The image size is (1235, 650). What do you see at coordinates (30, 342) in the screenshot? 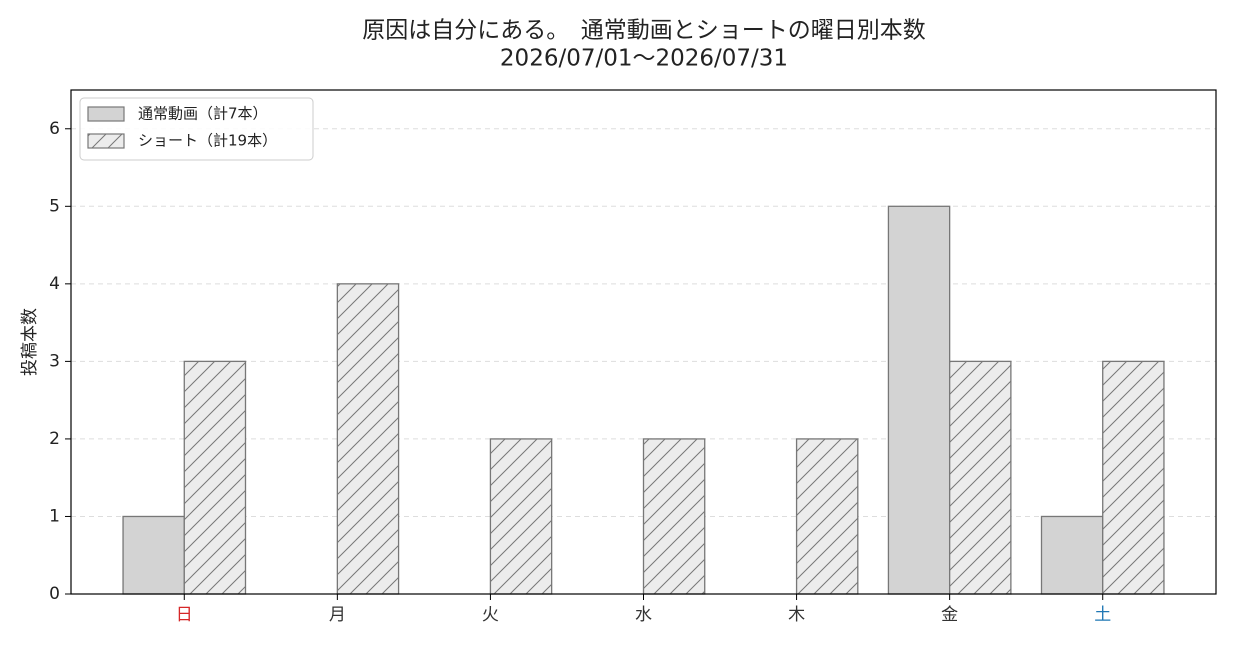
I see `y-axis-label: 投稿本数` at bounding box center [30, 342].